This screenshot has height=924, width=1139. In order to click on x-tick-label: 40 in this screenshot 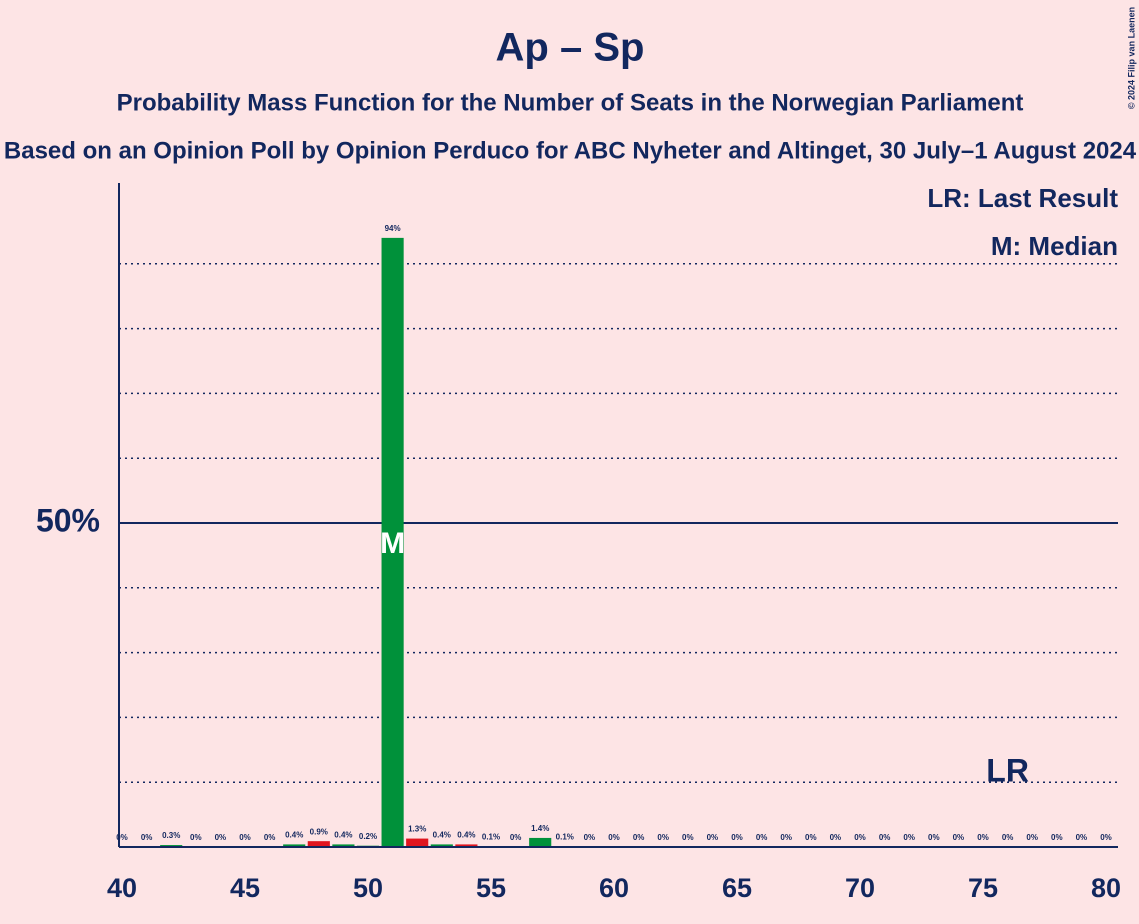, I will do `click(122, 888)`.